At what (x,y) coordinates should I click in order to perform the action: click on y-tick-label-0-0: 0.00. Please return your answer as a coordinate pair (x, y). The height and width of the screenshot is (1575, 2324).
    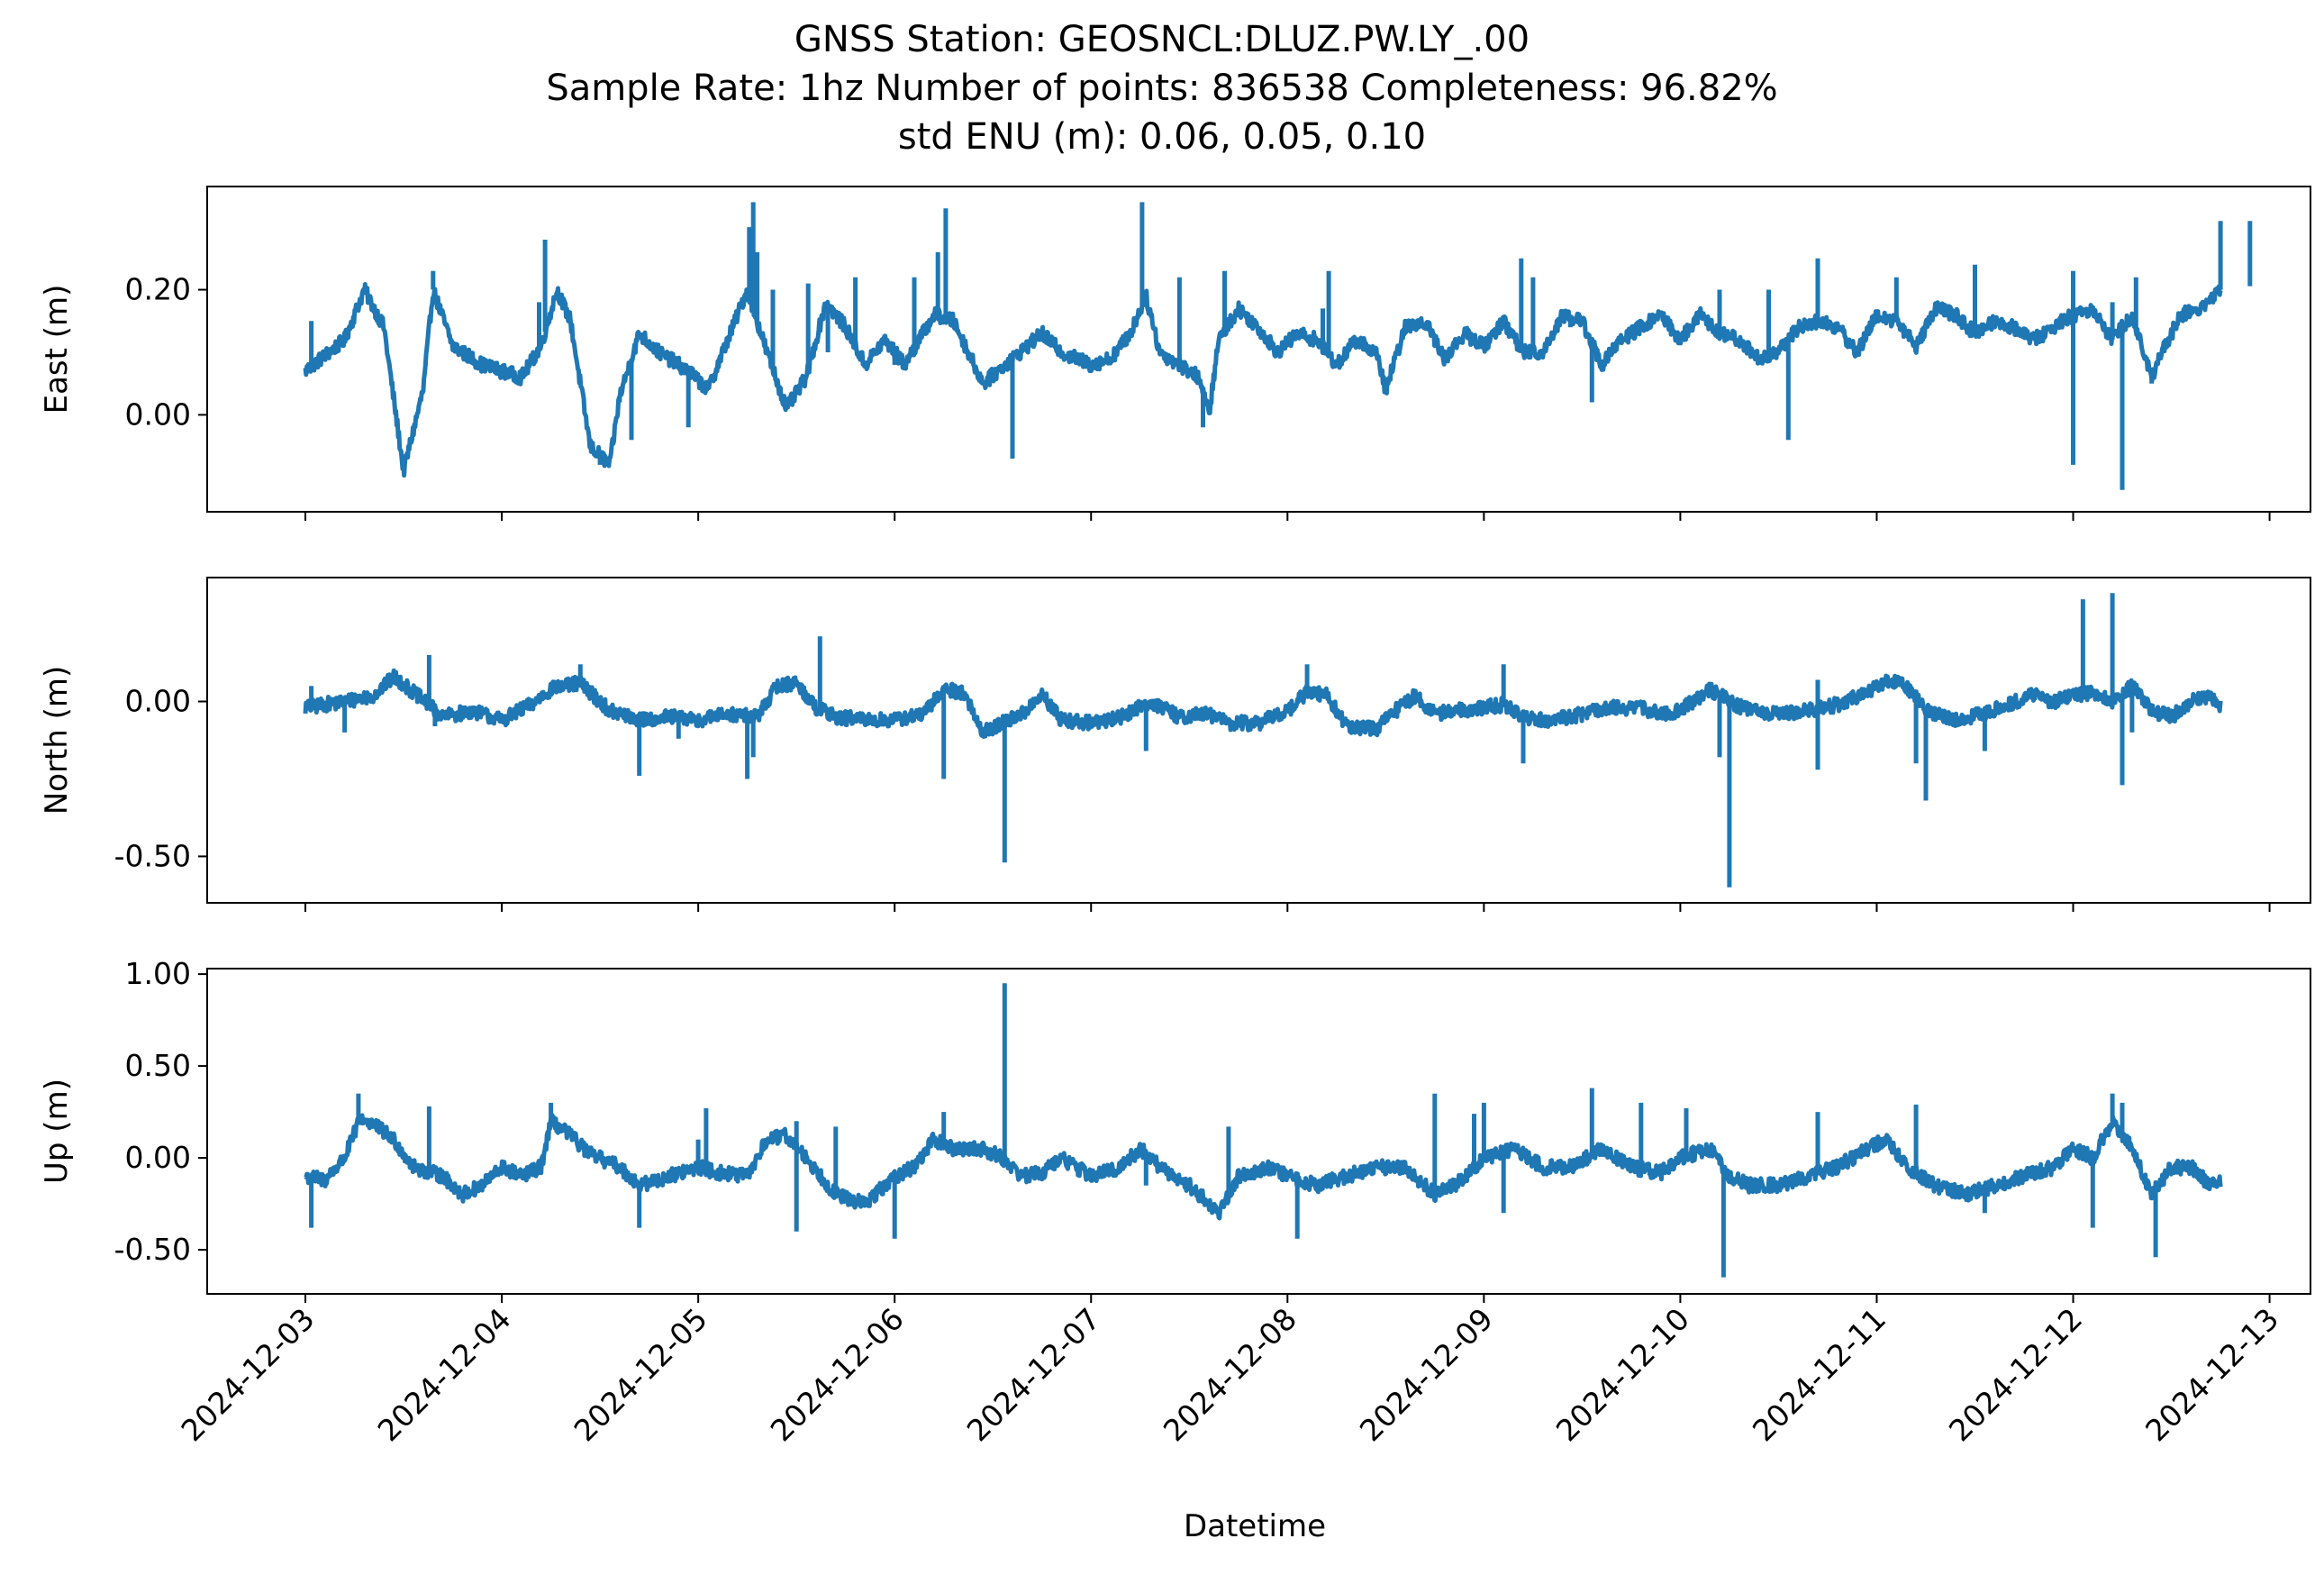
    Looking at the image, I should click on (158, 414).